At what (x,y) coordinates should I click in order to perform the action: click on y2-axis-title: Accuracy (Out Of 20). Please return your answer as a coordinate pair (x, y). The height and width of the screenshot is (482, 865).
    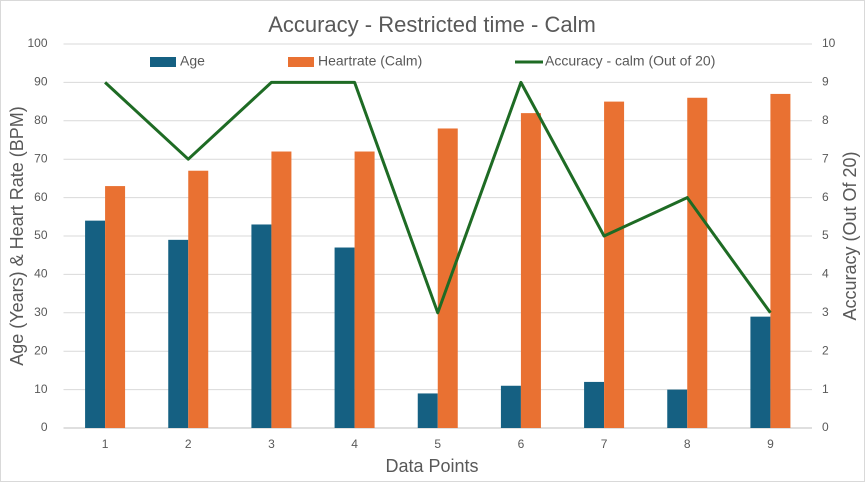
    Looking at the image, I should click on (850, 235).